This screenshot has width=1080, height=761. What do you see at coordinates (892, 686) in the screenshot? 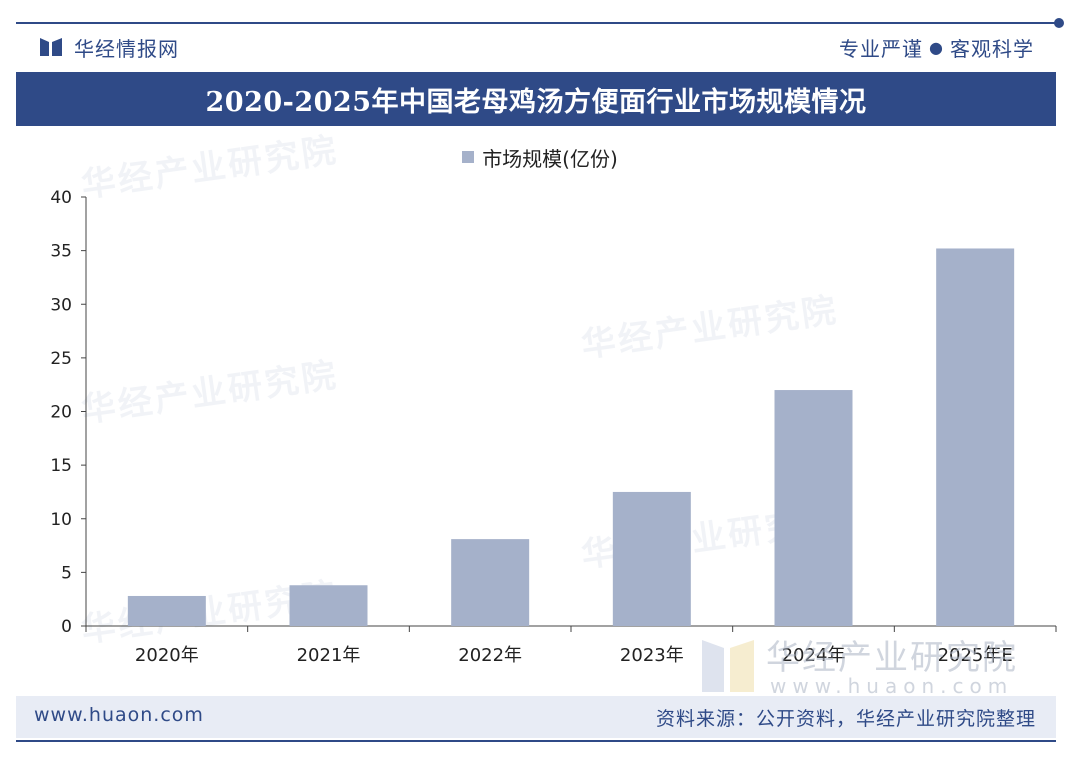
I see `watermark-url: www.huaon.com` at bounding box center [892, 686].